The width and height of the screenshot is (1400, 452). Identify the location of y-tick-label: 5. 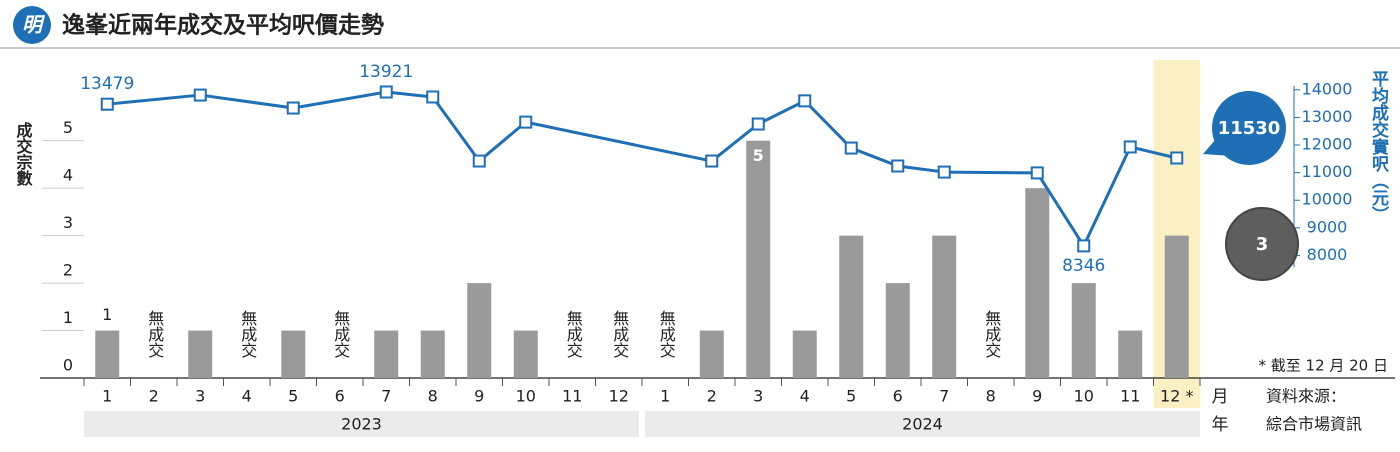
(68, 127).